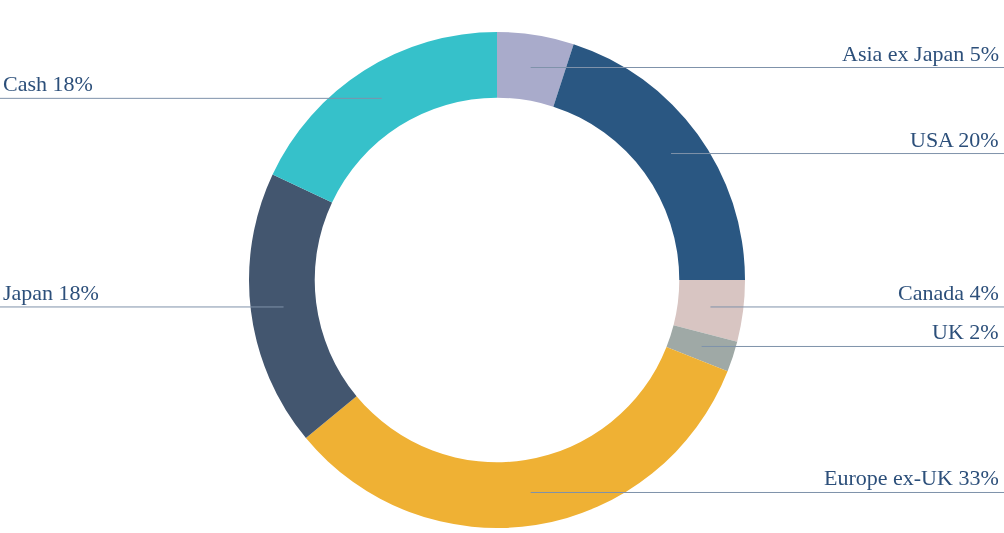 Image resolution: width=1004 pixels, height=533 pixels. I want to click on slice-label: Canada 4%, so click(948, 292).